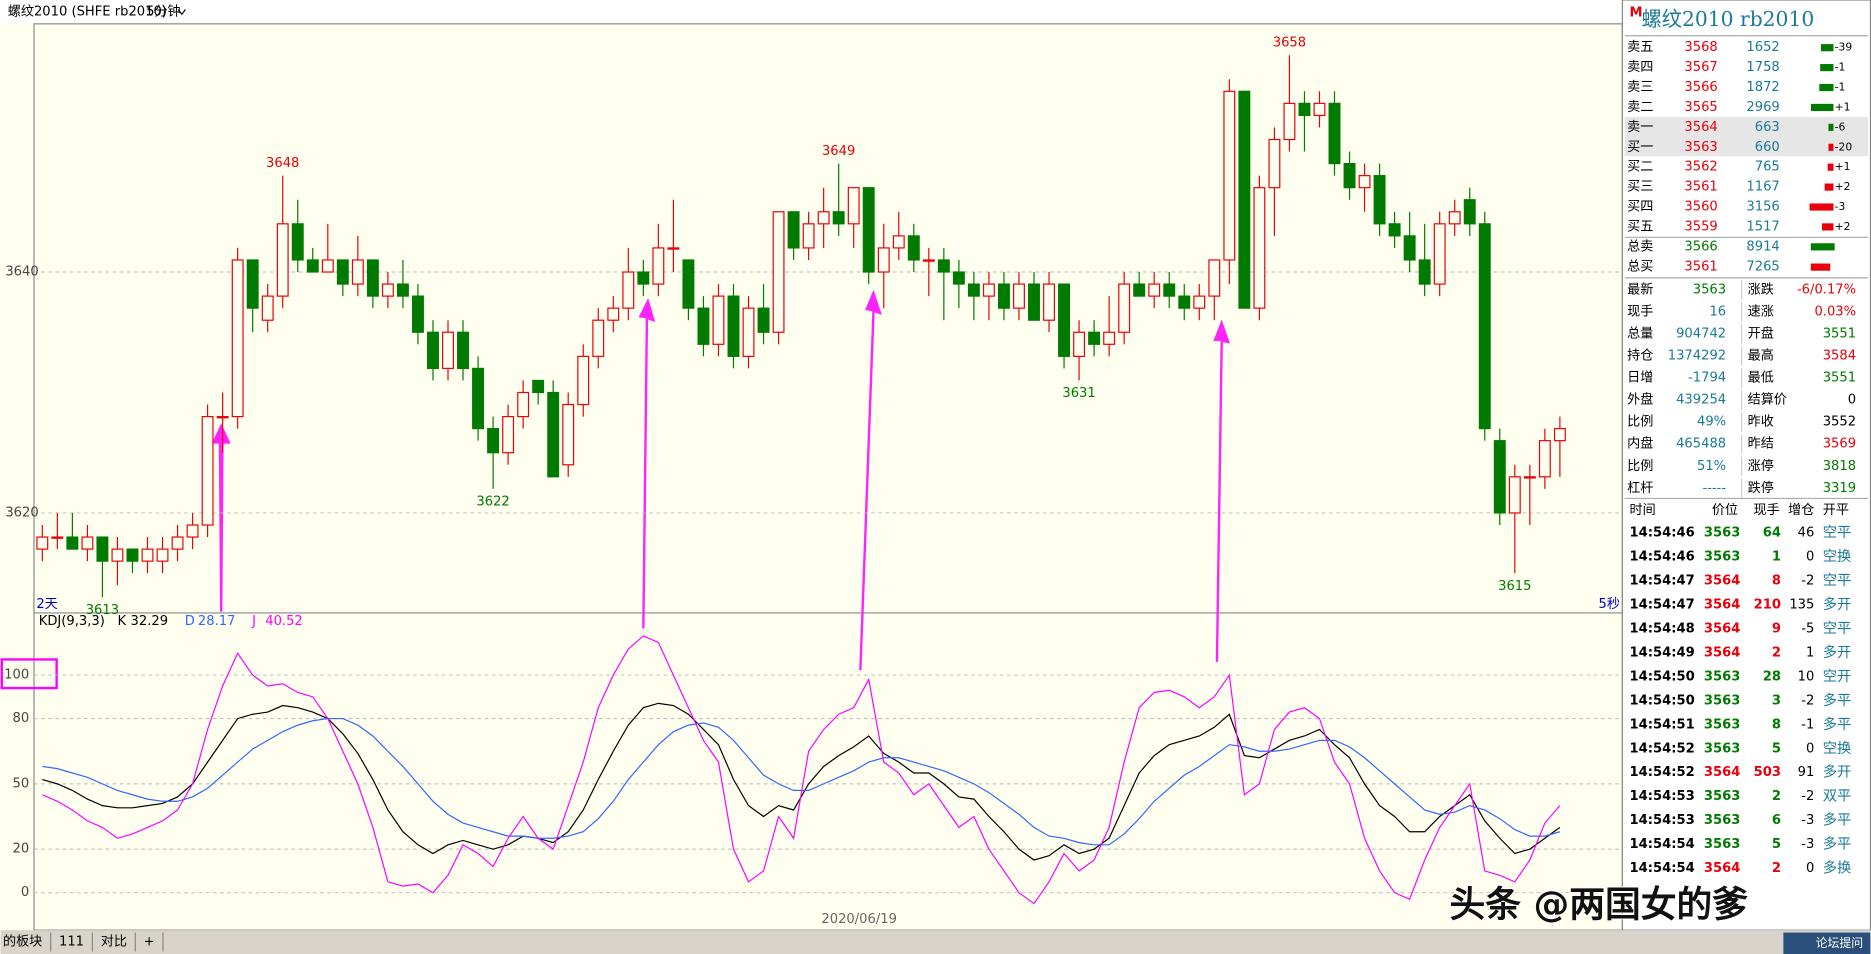  Describe the element at coordinates (1762, 67) in the screenshot. I see `book-volume: 1758` at that location.